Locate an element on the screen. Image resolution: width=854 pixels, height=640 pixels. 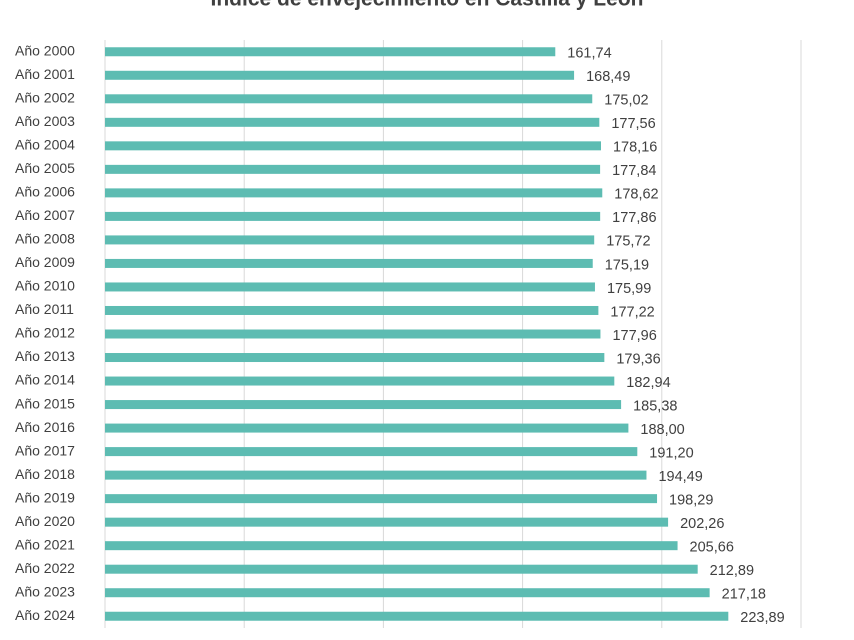
value-label: 188,00 is located at coordinates (662, 430).